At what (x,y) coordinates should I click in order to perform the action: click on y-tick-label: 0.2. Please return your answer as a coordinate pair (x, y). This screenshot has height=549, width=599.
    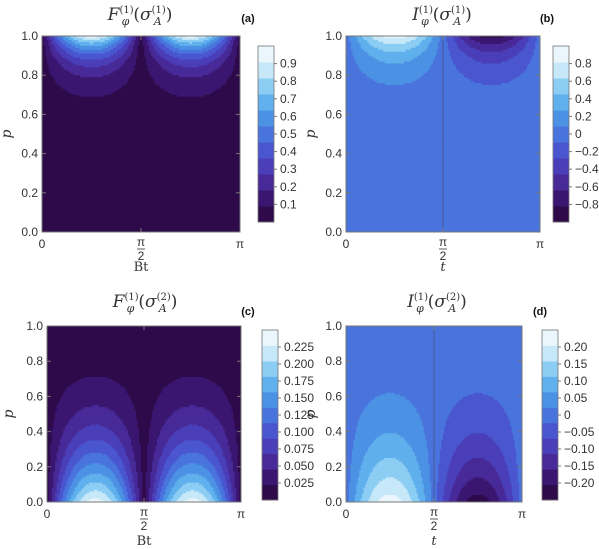
    Looking at the image, I should click on (34, 467).